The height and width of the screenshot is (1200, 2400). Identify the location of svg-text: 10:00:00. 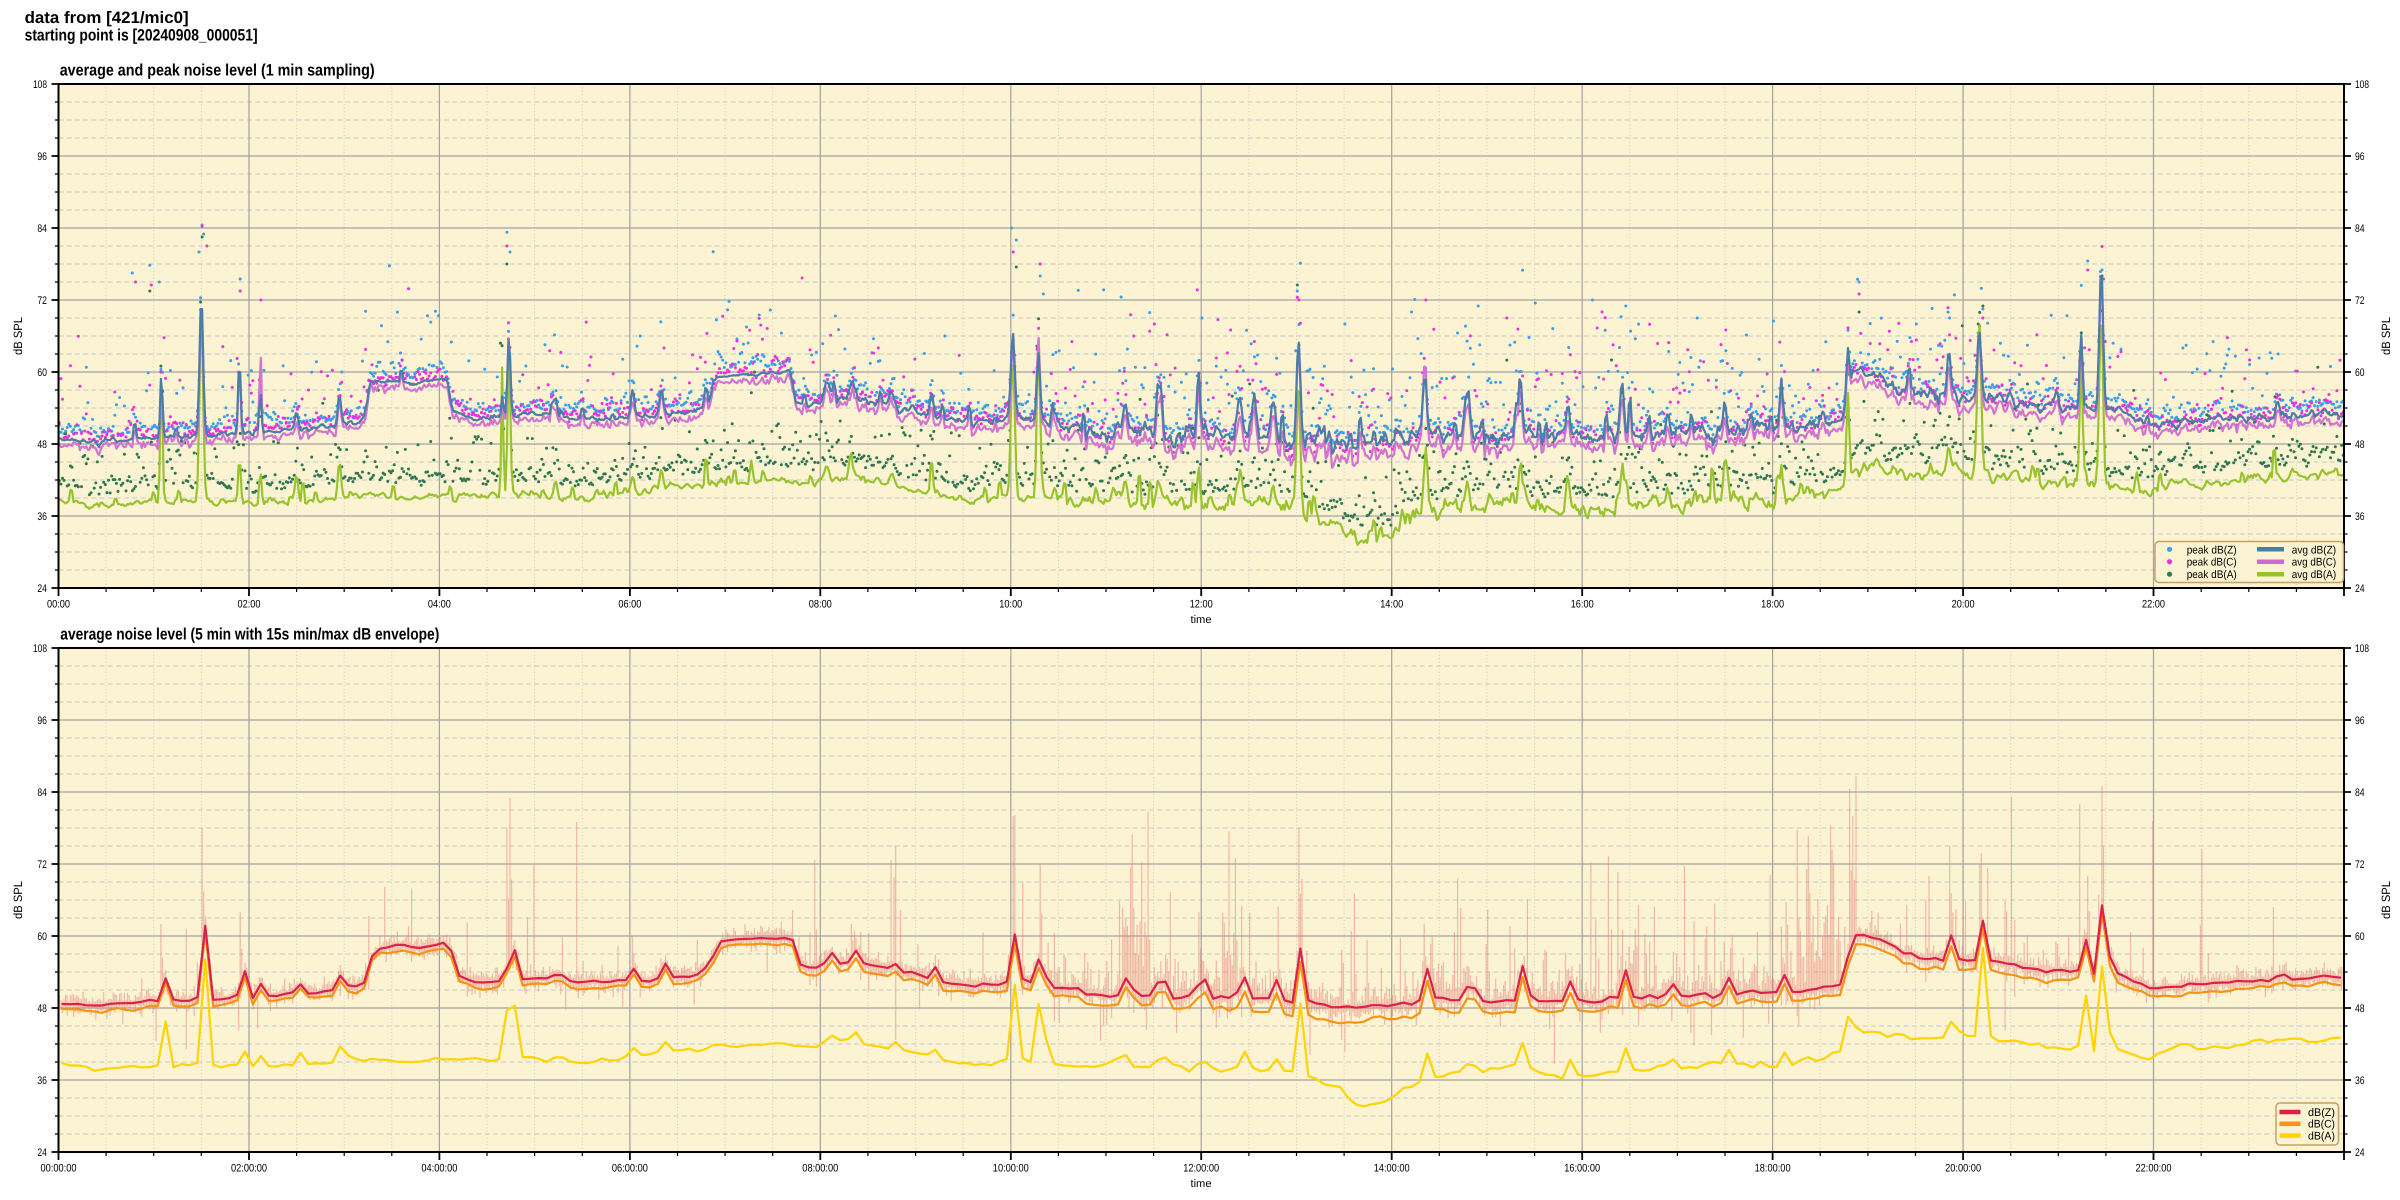
(1011, 1169).